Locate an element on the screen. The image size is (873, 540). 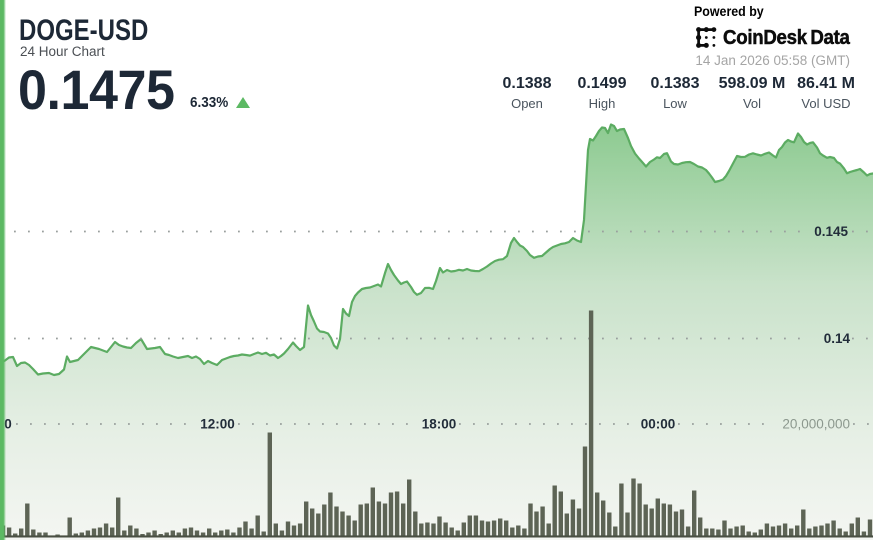
svg-text: 0.14 is located at coordinates (837, 338).